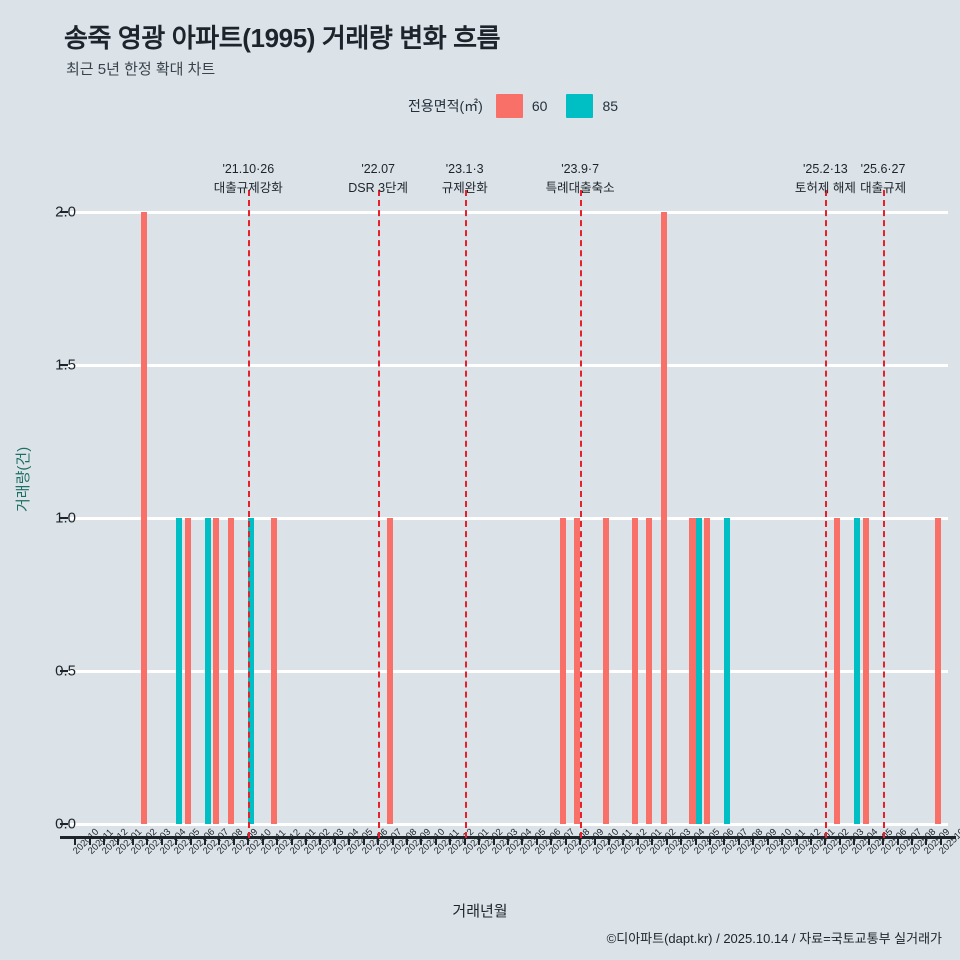  Describe the element at coordinates (445, 106) in the screenshot. I see `legend-title: 전용면적(㎡)` at that location.